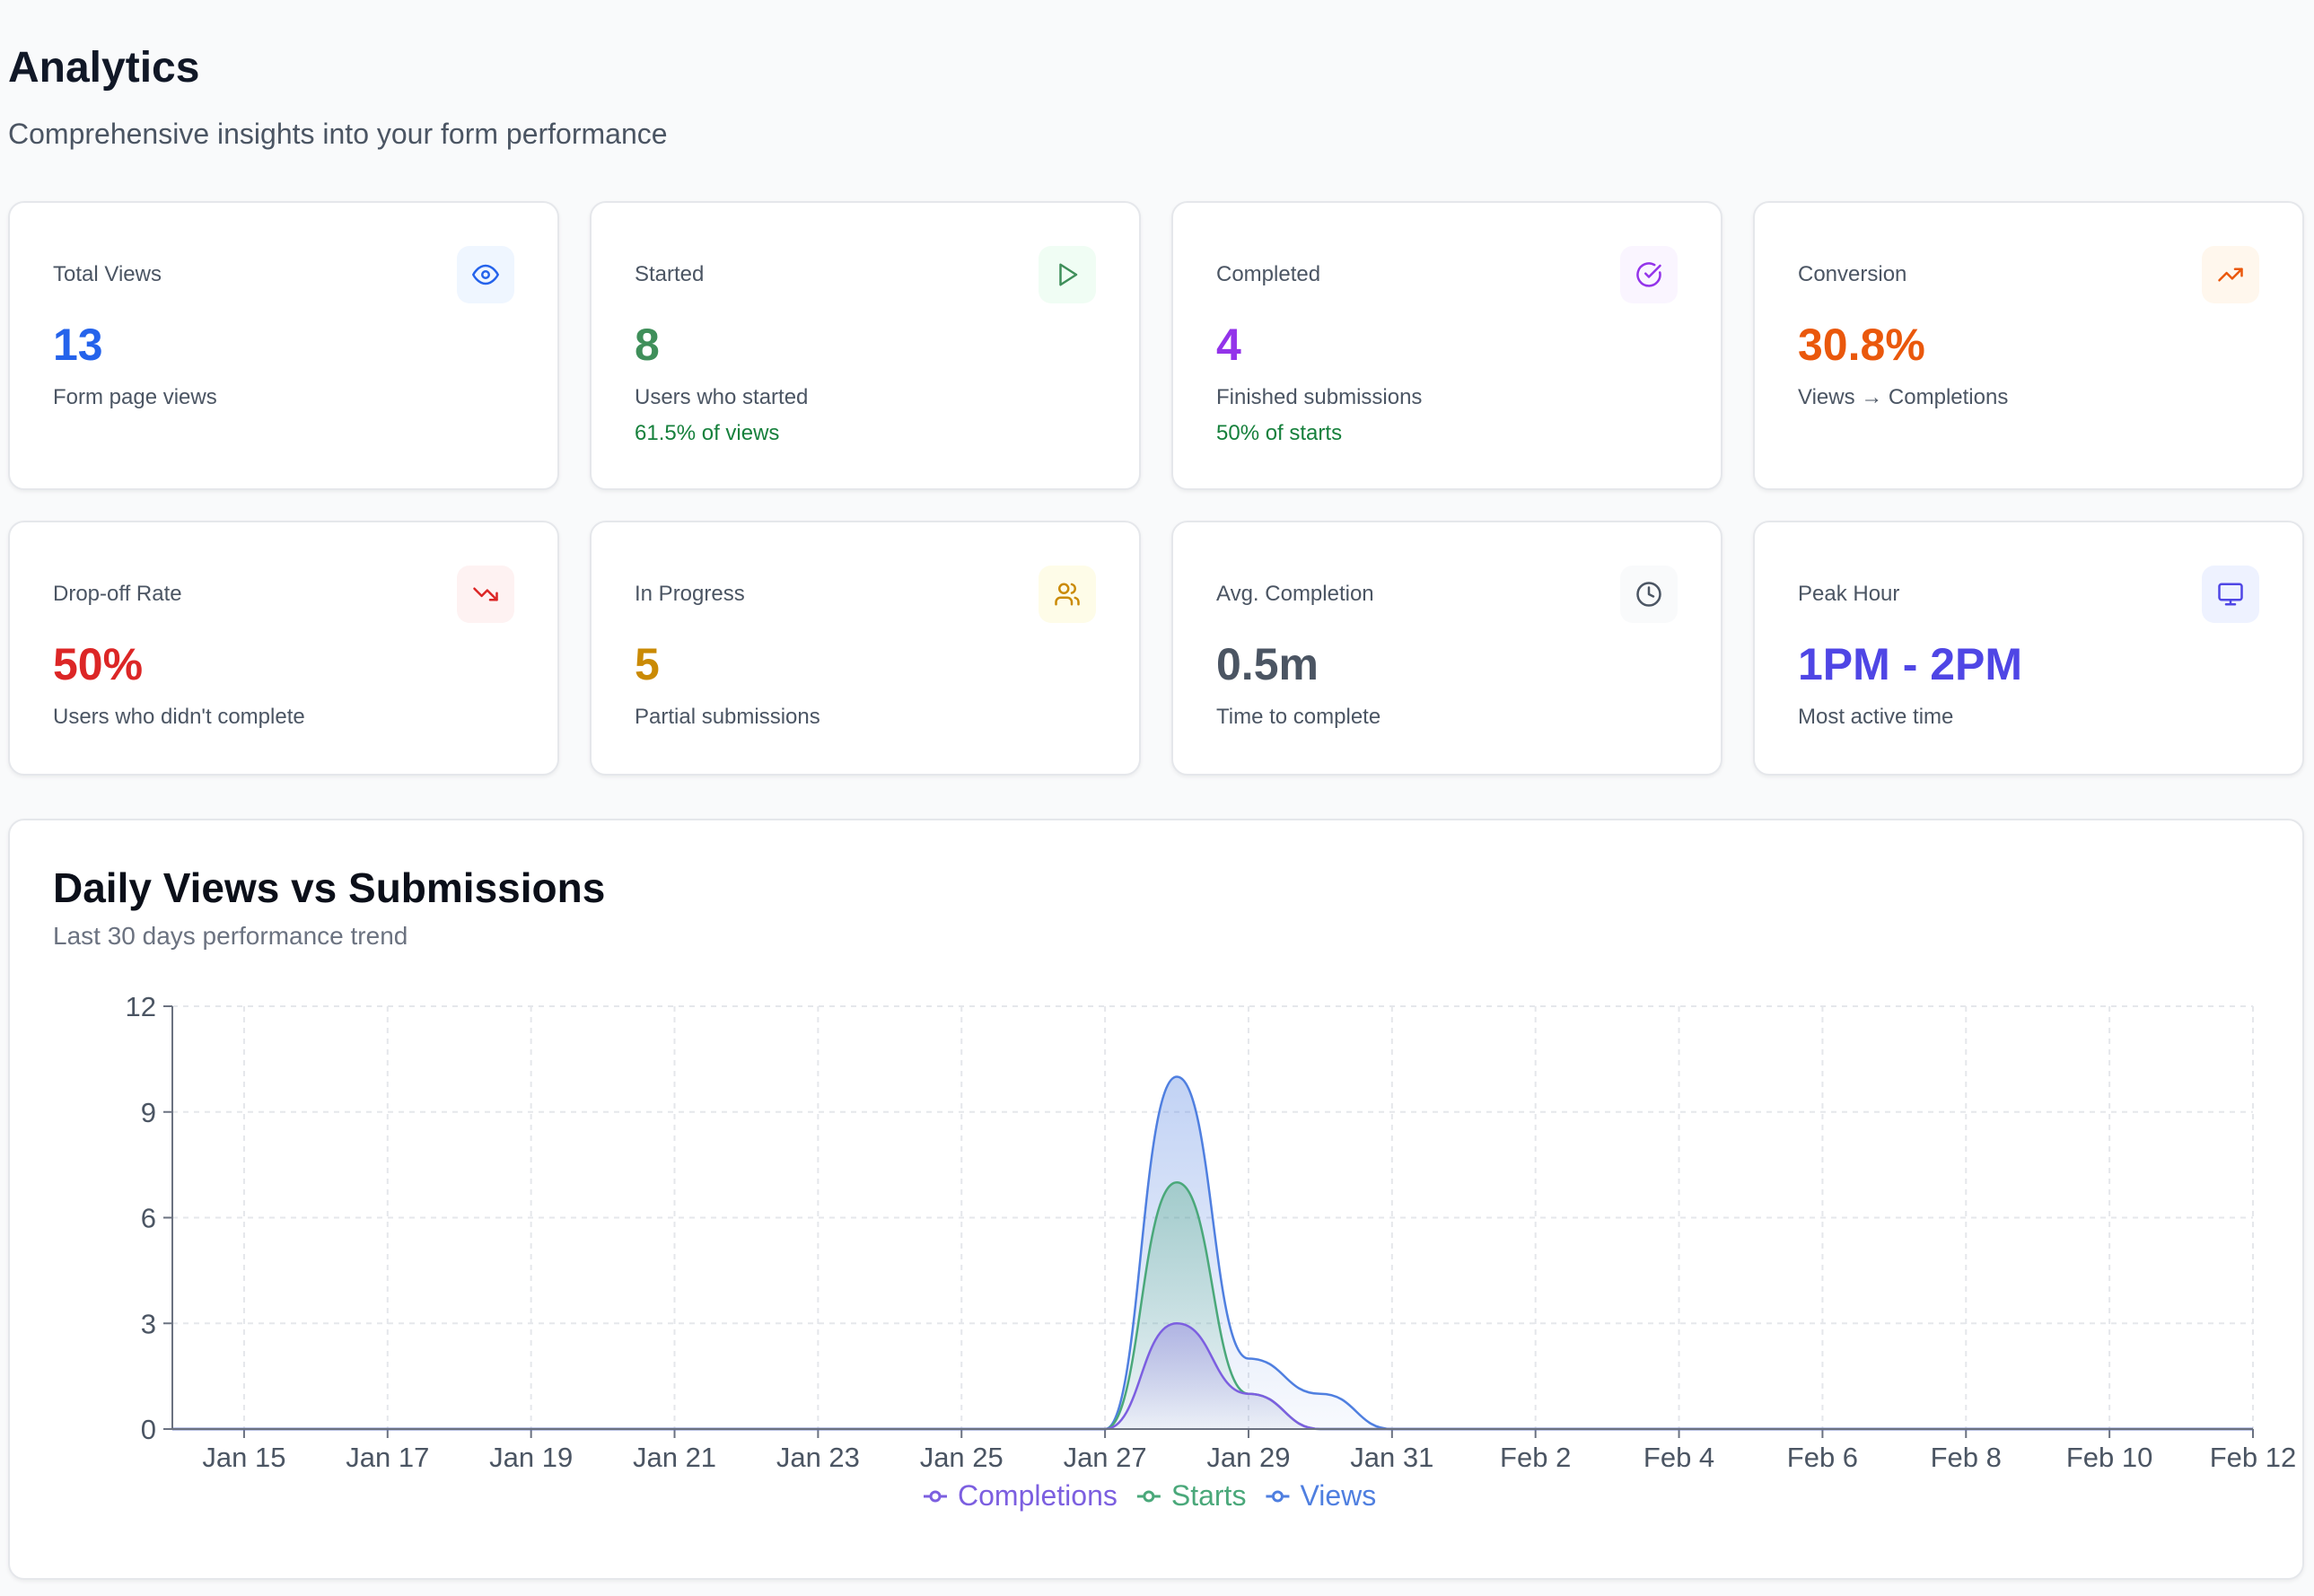 This screenshot has width=2314, height=1596. Describe the element at coordinates (2028, 648) in the screenshot. I see `stat-card-peak-hour: Peak Hour 1PM - 2PM Most active time` at that location.